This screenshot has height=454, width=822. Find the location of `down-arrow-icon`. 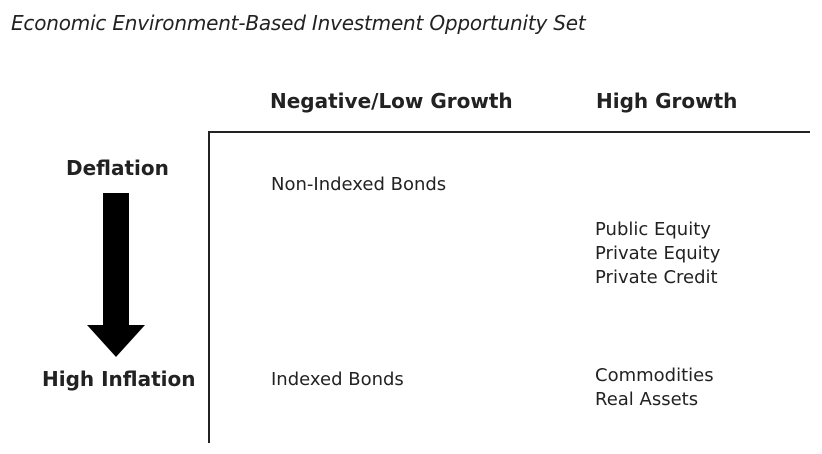

down-arrow-icon is located at coordinates (116, 275).